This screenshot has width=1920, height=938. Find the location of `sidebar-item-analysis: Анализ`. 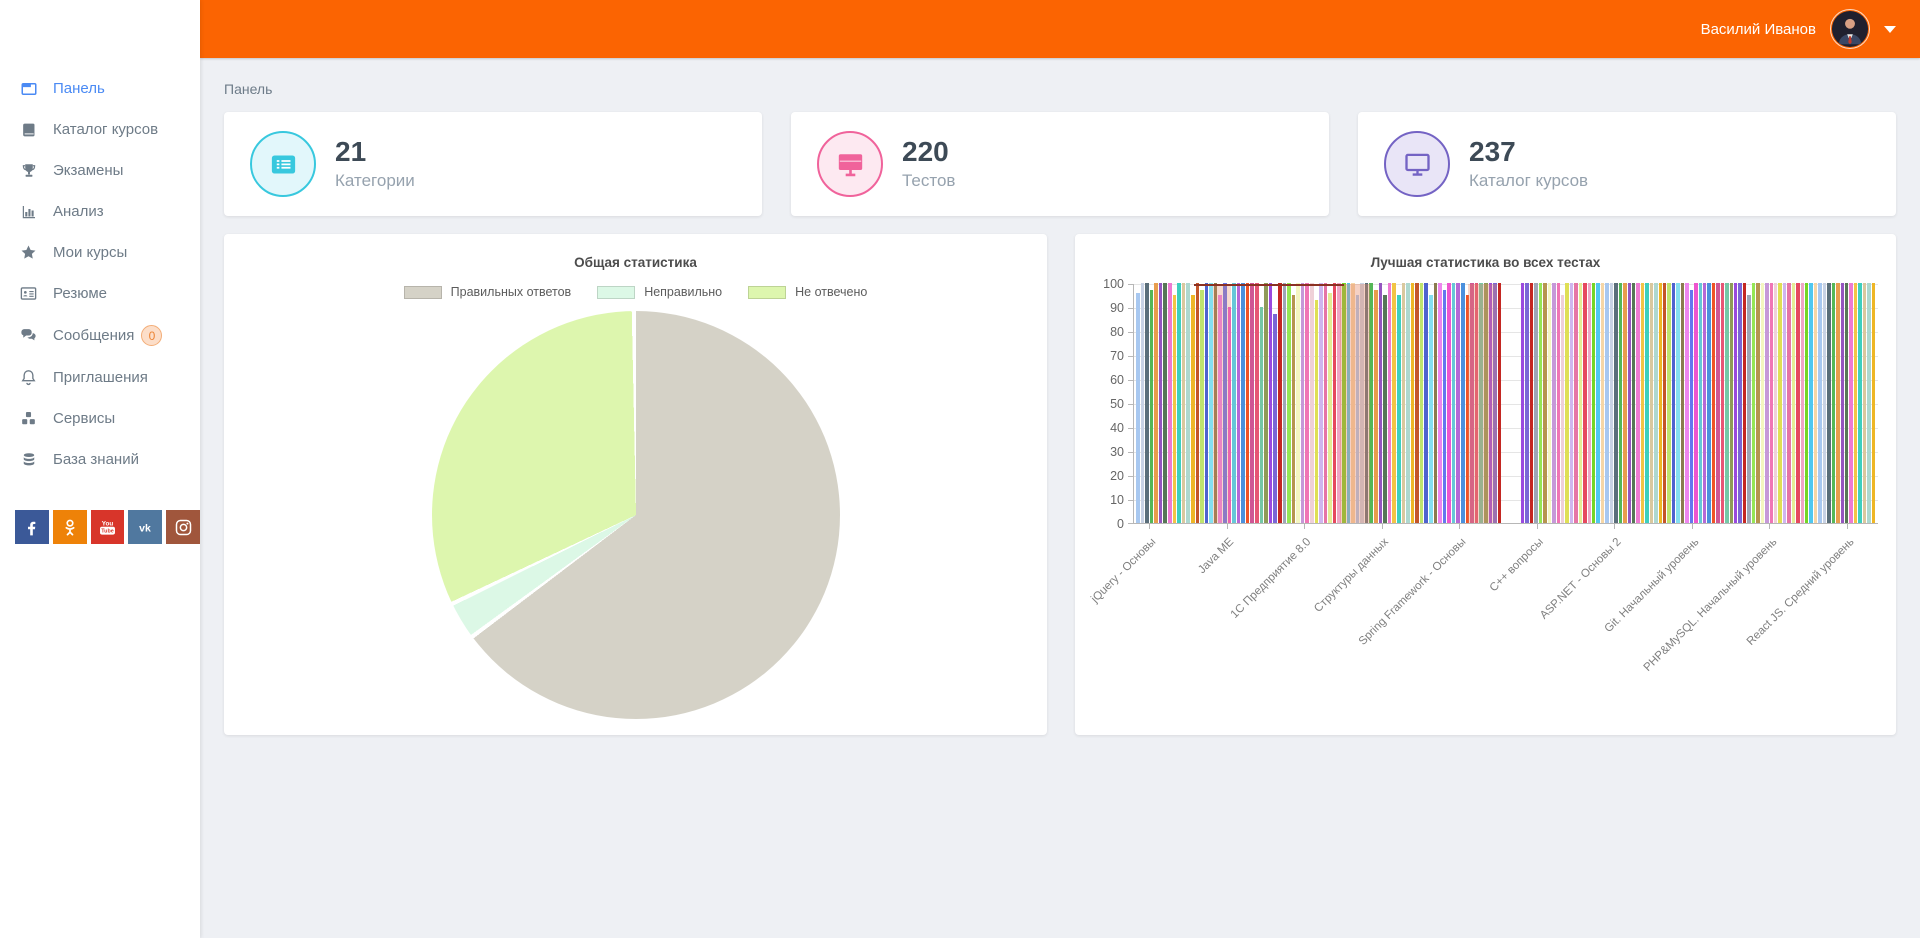

sidebar-item-analysis: Анализ is located at coordinates (100, 211).